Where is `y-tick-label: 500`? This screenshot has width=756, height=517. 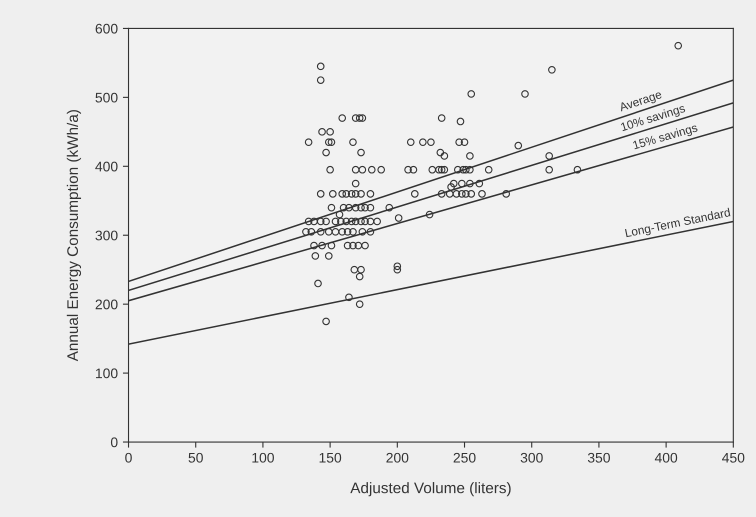 y-tick-label: 500 is located at coordinates (106, 97).